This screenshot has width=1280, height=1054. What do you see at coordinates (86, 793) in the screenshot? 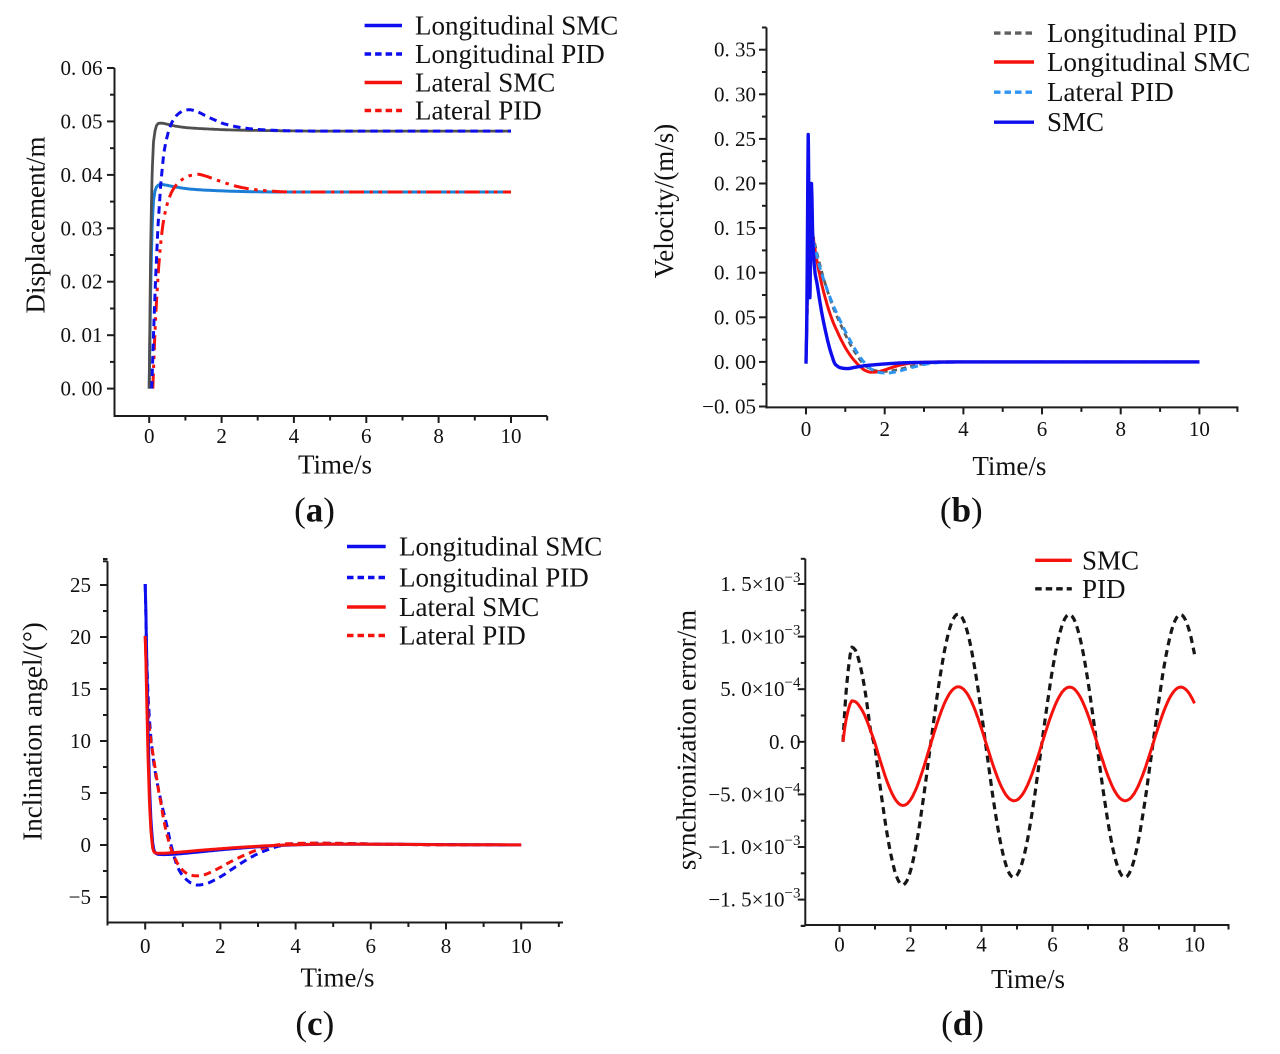
I see `svg-text: 5` at bounding box center [86, 793].